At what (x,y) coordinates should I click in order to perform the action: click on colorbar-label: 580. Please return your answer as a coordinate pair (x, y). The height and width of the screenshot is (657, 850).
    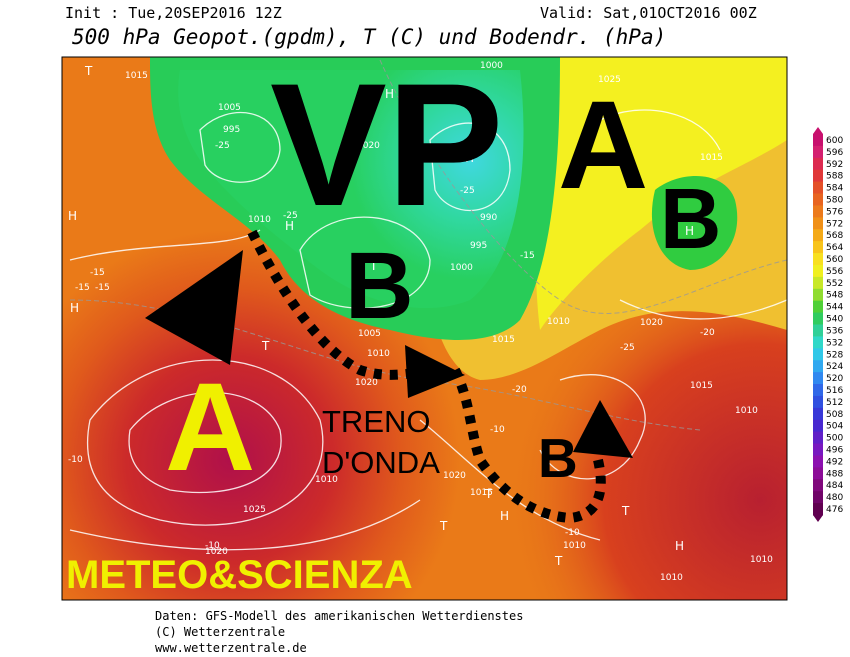
    Looking at the image, I should click on (834, 200).